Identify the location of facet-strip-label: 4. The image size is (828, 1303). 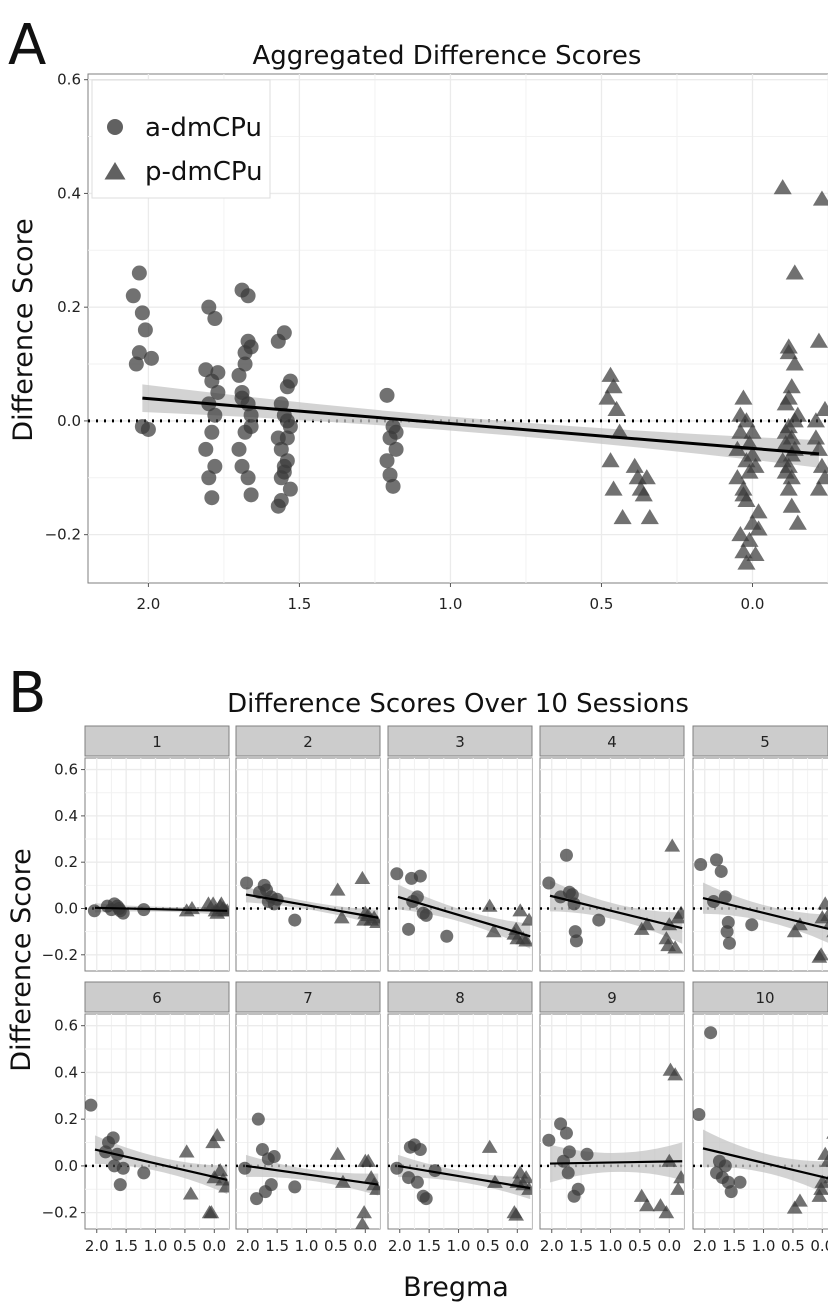
(612, 742).